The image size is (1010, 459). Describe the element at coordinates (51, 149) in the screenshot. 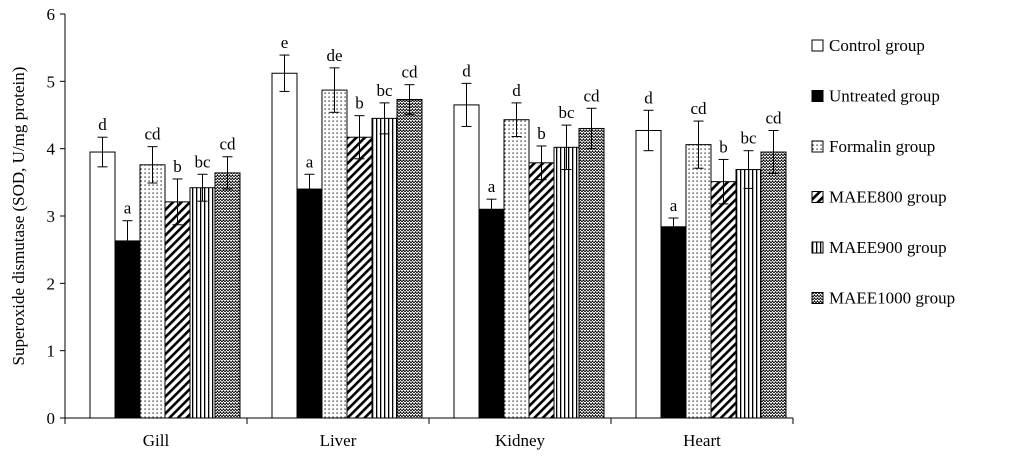

I see `y-tick-label: 4` at that location.